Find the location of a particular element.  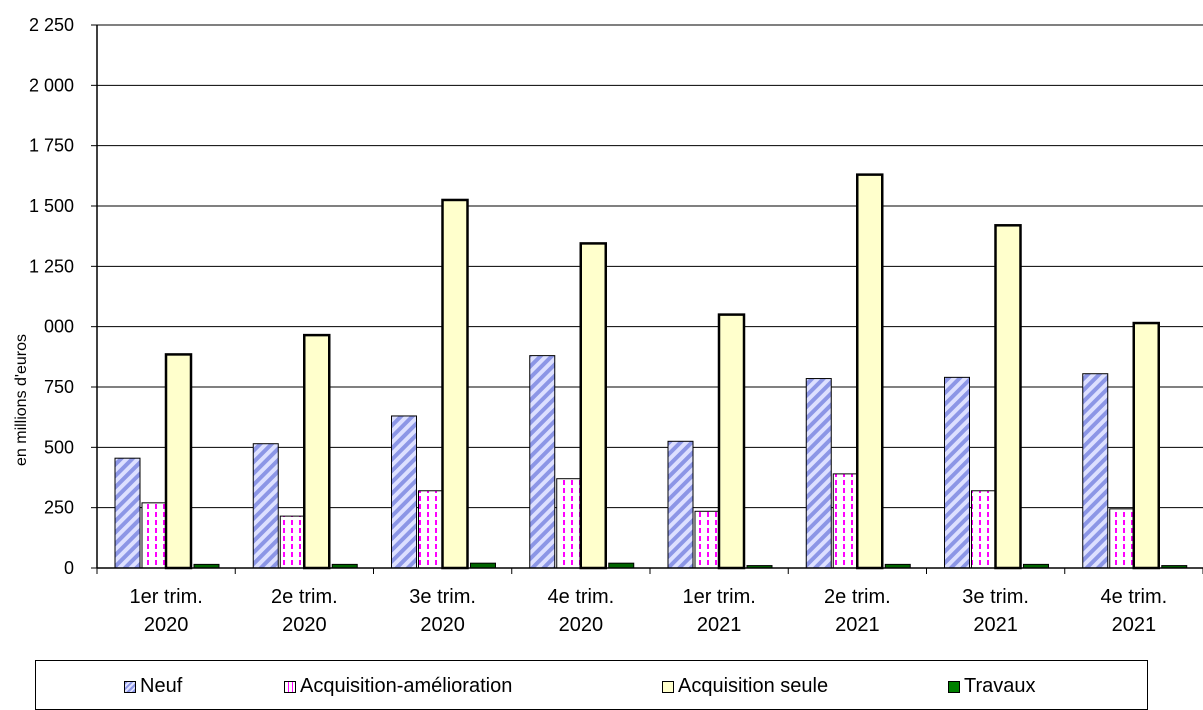

y-axis-ticks: 0 250 500 750 000 1 250 1 500 1 750 2 000 2 250 is located at coordinates (63, 296).